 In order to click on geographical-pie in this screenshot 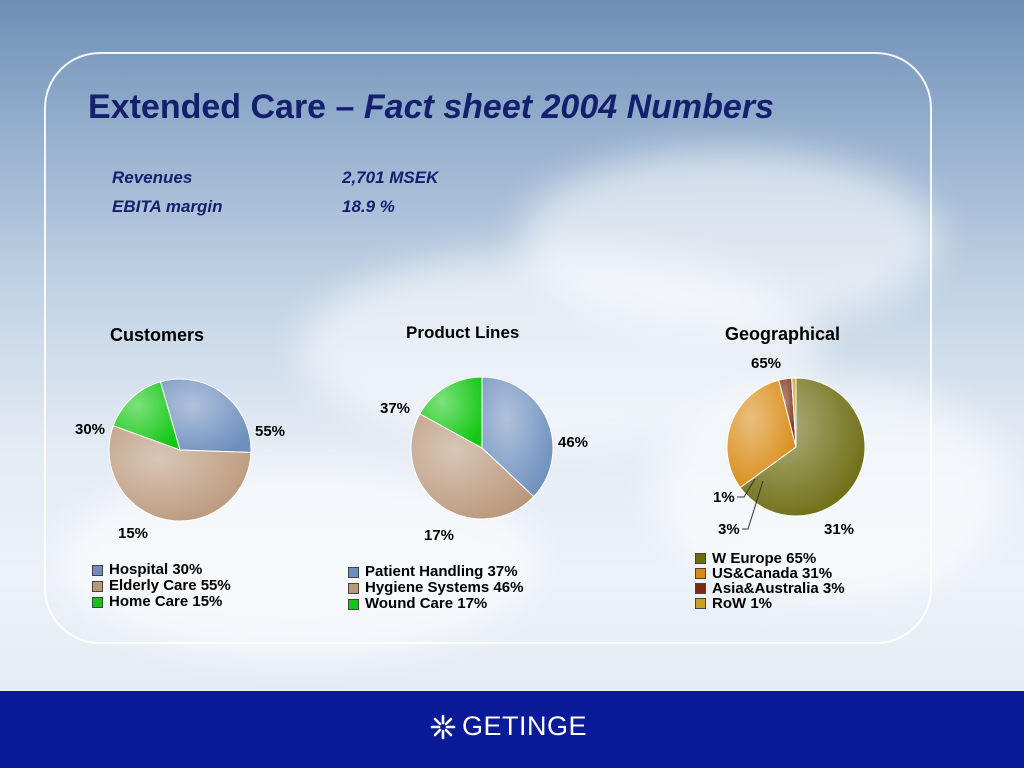, I will do `click(796, 447)`.